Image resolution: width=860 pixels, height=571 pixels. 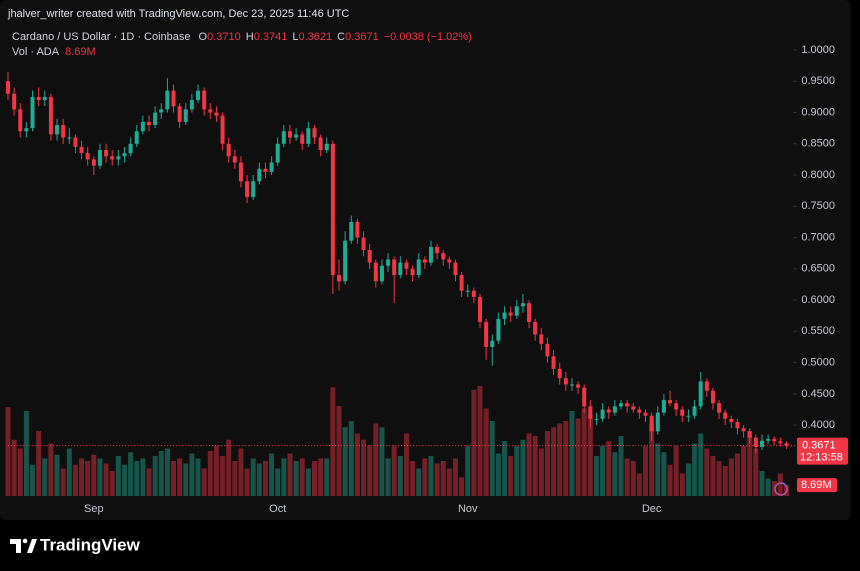 What do you see at coordinates (818, 50) in the screenshot?
I see `y-tick-label: 1.0000` at bounding box center [818, 50].